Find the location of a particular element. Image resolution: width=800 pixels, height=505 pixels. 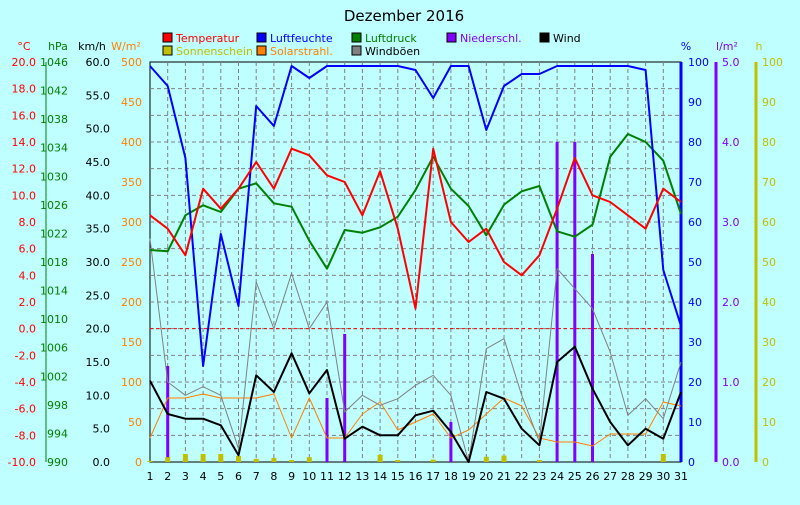

sunshine-tick-label: 90 is located at coordinates (769, 102).